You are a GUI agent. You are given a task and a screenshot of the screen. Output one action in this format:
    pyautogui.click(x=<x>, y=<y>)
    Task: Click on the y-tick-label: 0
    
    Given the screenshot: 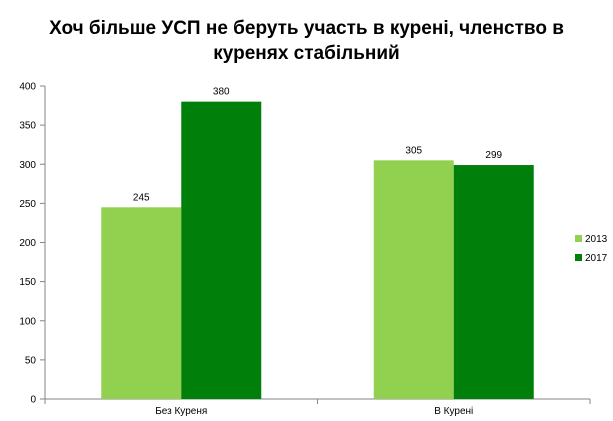 What is the action you would take?
    pyautogui.click(x=33, y=400)
    